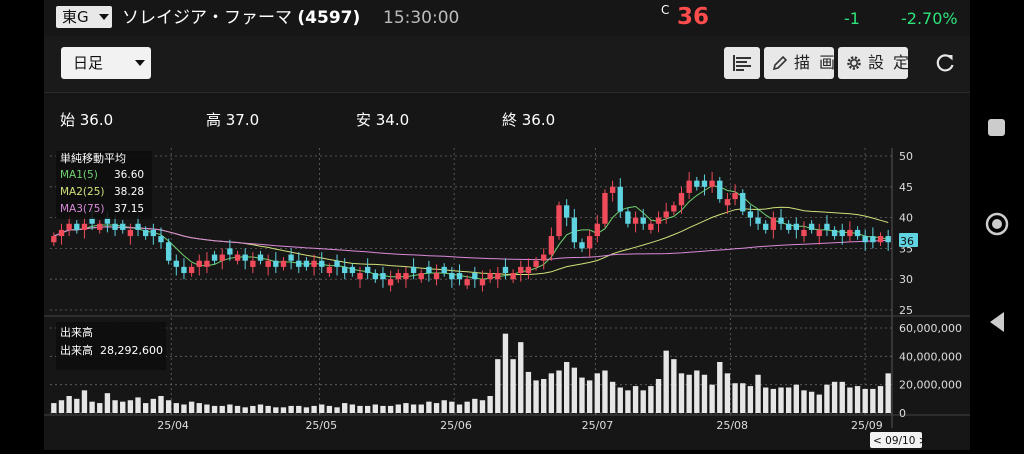 This screenshot has height=454, width=1024. I want to click on draw-button: 描画, so click(799, 63).